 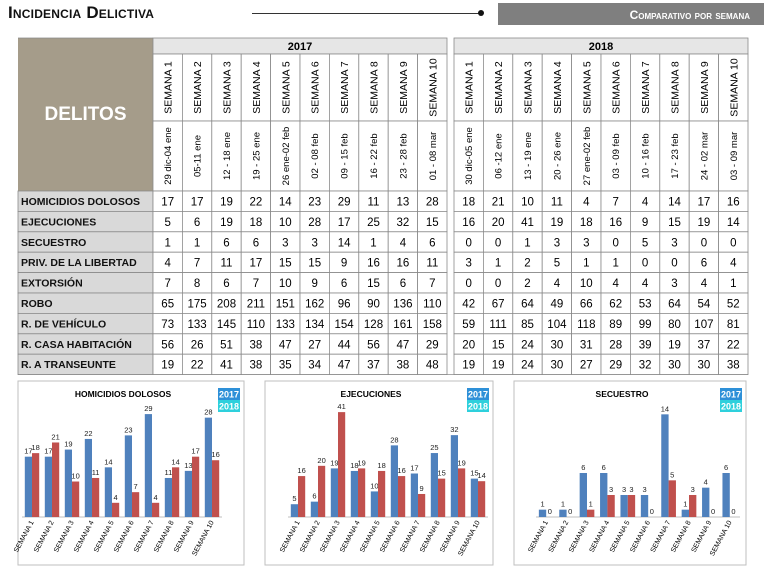 What do you see at coordinates (316, 87) in the screenshot?
I see `week-header: SEMANA 6` at bounding box center [316, 87].